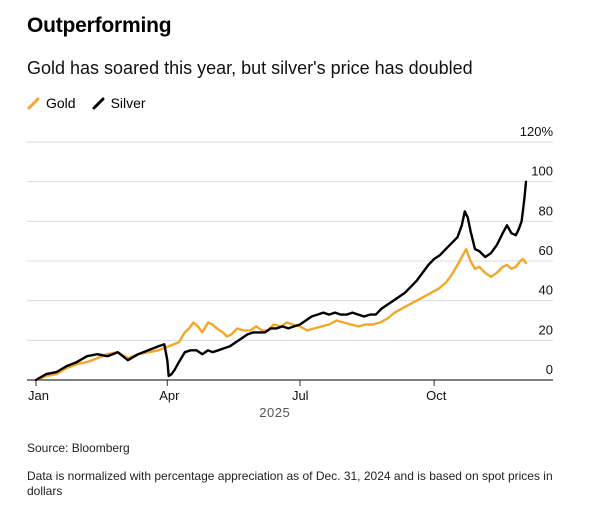 Image resolution: width=612 pixels, height=509 pixels. I want to click on x-tick-label-oct: Oct, so click(436, 395).